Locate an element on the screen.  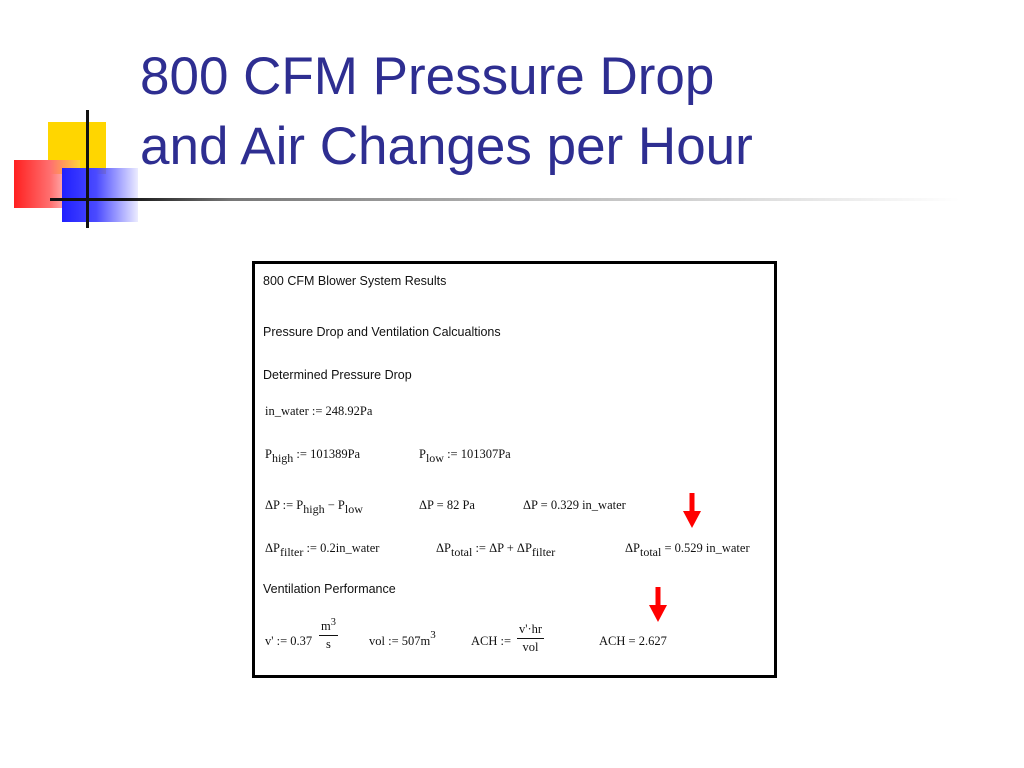
dp-total-def-symbol: ΔP is located at coordinates (443, 548).